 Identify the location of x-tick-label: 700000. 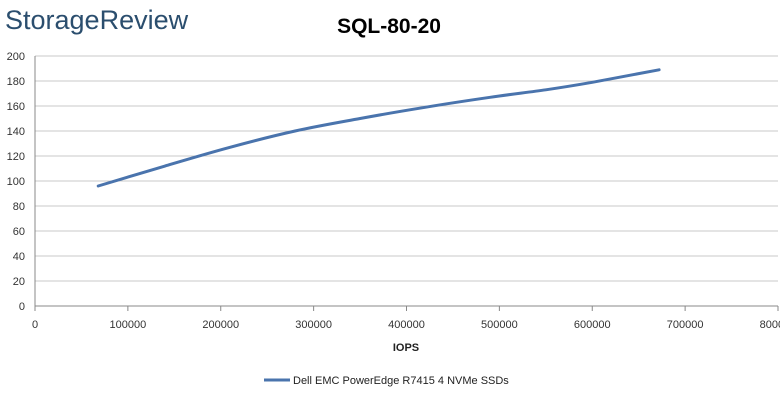
(685, 325).